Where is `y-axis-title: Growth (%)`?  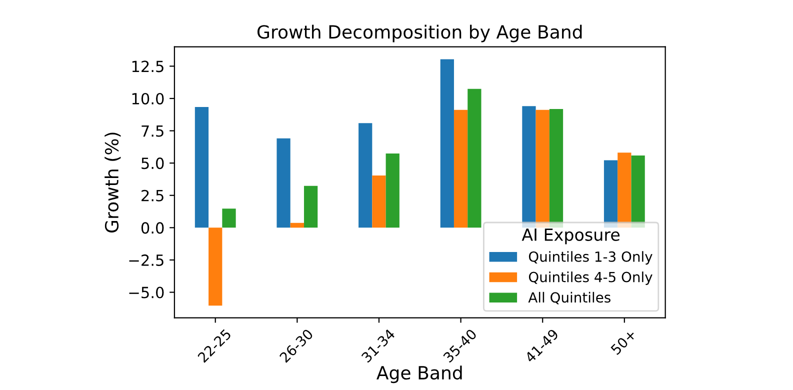 y-axis-title: Growth (%) is located at coordinates (112, 182).